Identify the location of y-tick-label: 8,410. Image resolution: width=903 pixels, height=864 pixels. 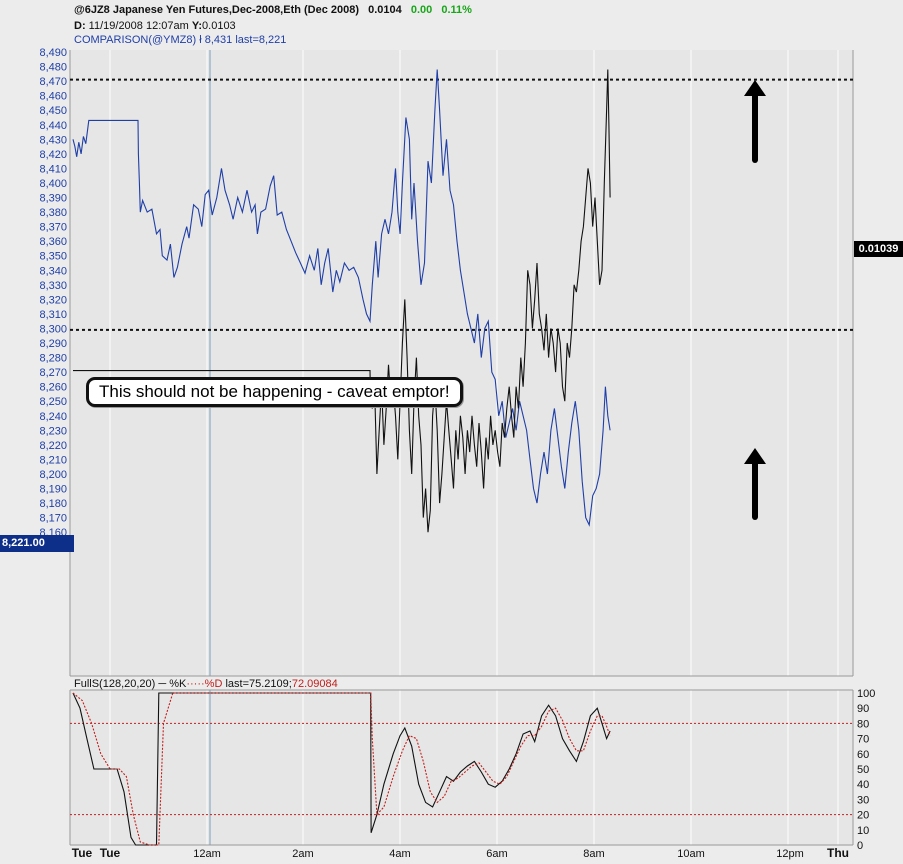
(53, 169).